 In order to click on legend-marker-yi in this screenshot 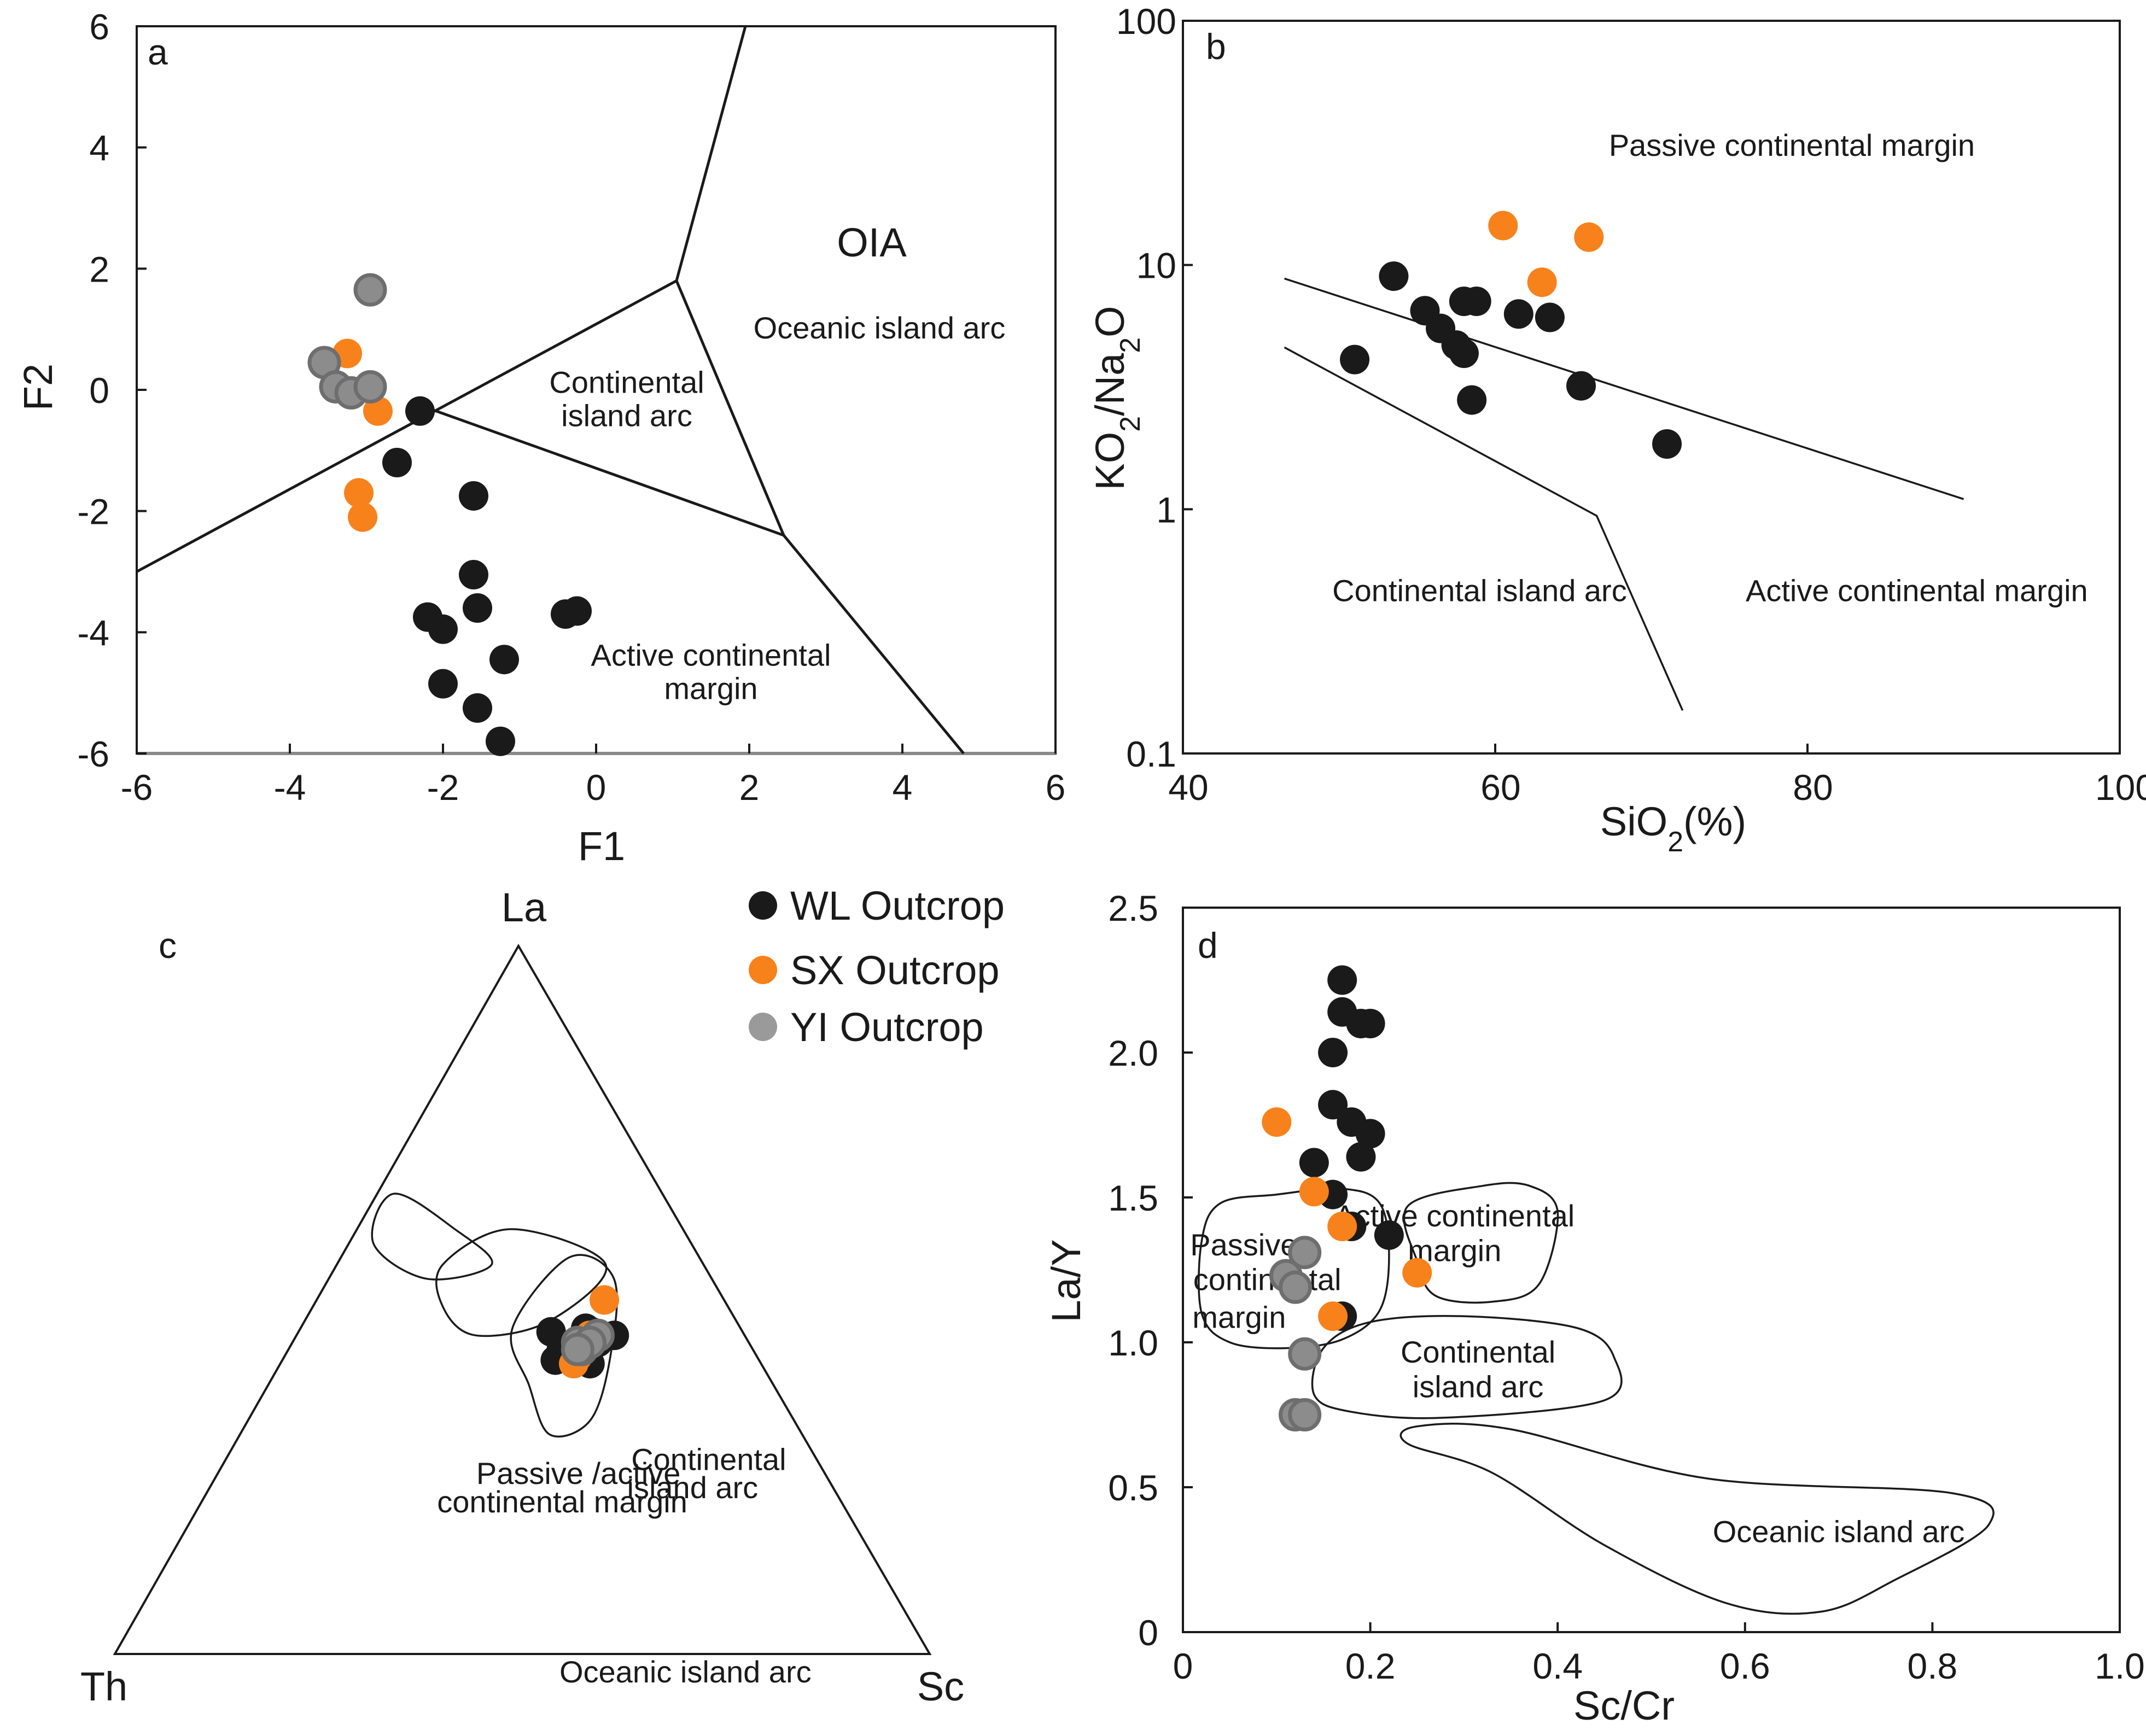, I will do `click(763, 1027)`.